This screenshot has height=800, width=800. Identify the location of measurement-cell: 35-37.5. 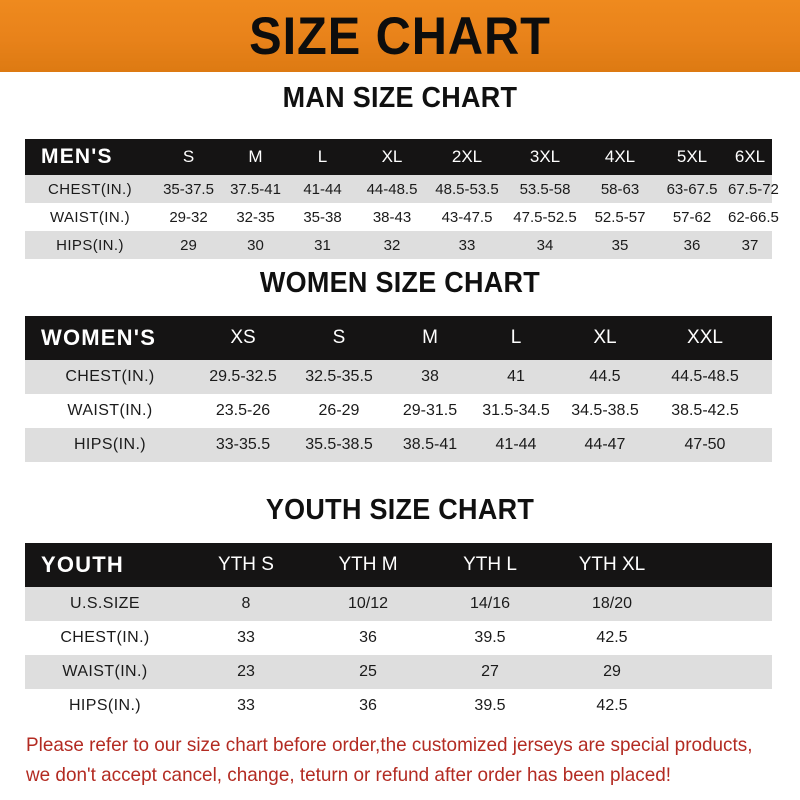
(188, 189).